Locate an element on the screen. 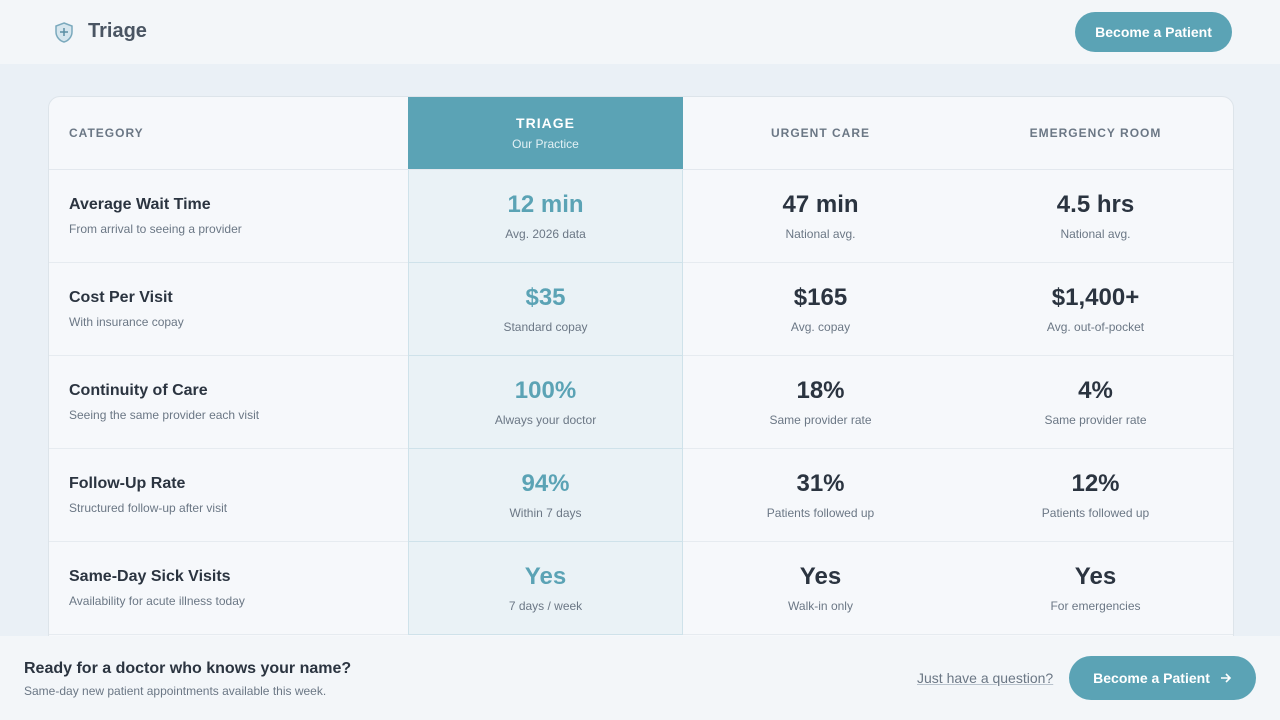  value-cell: 47 min National avg. is located at coordinates (820, 216).